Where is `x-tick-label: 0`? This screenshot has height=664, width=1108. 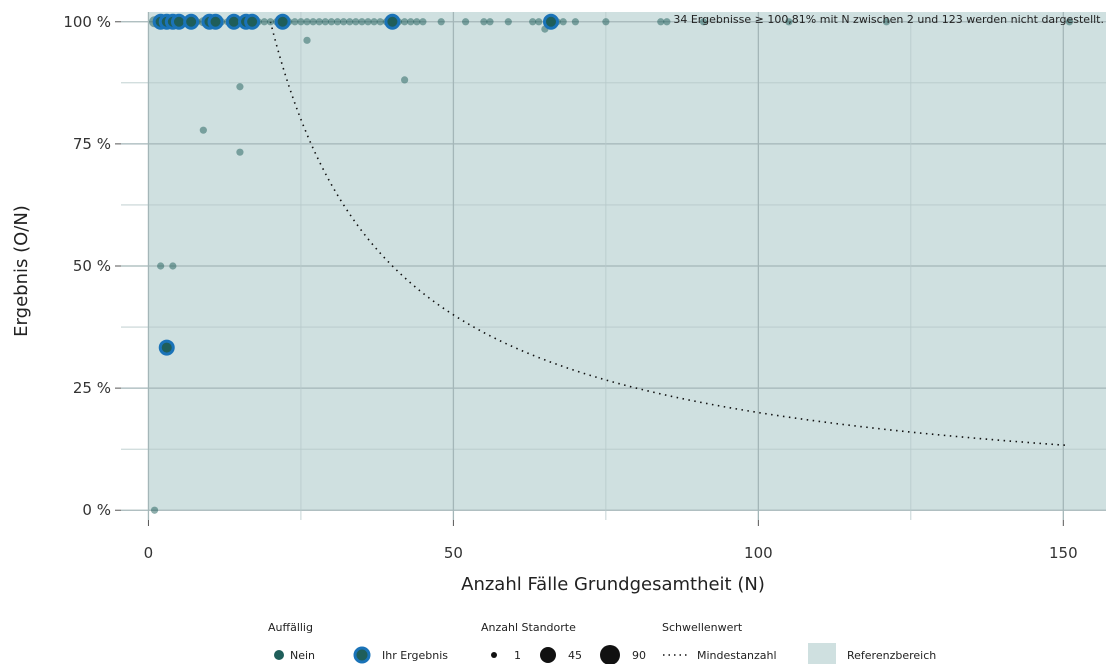
x-tick-label: 0 is located at coordinates (149, 553).